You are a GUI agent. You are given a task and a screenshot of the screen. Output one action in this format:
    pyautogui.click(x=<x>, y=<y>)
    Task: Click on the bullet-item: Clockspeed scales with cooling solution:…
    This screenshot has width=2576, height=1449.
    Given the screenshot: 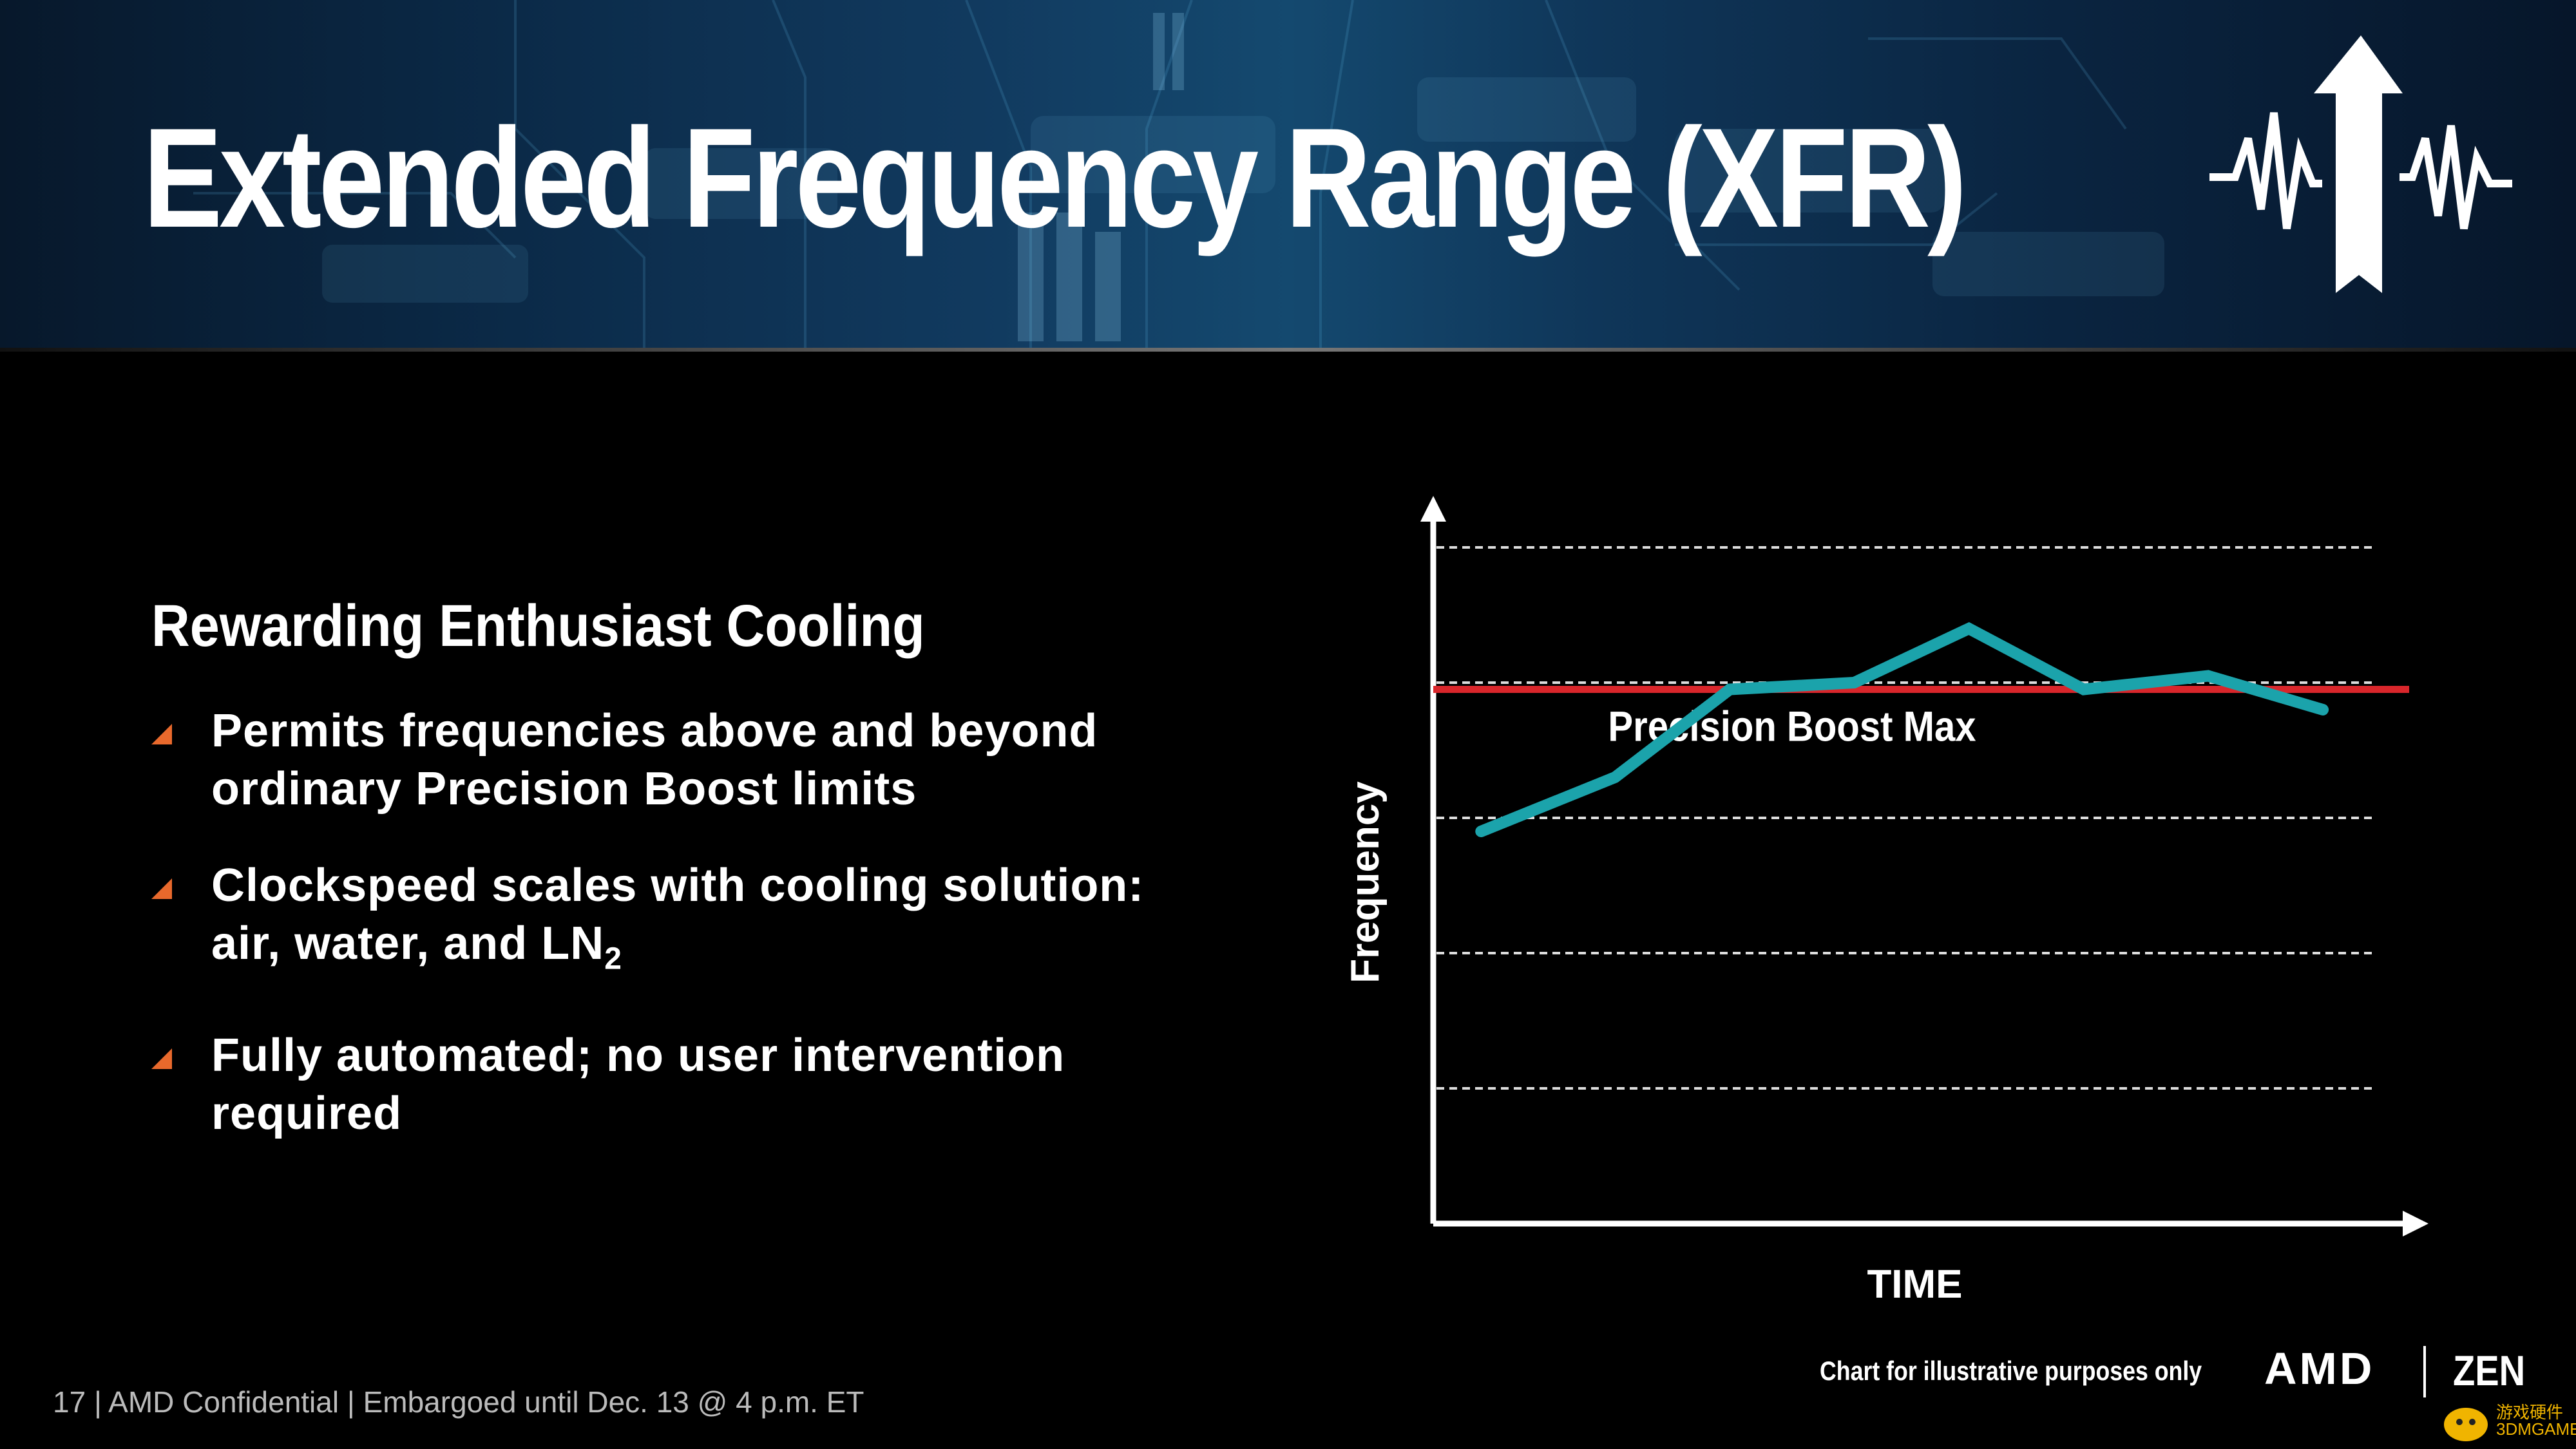 What is the action you would take?
    pyautogui.click(x=667, y=922)
    